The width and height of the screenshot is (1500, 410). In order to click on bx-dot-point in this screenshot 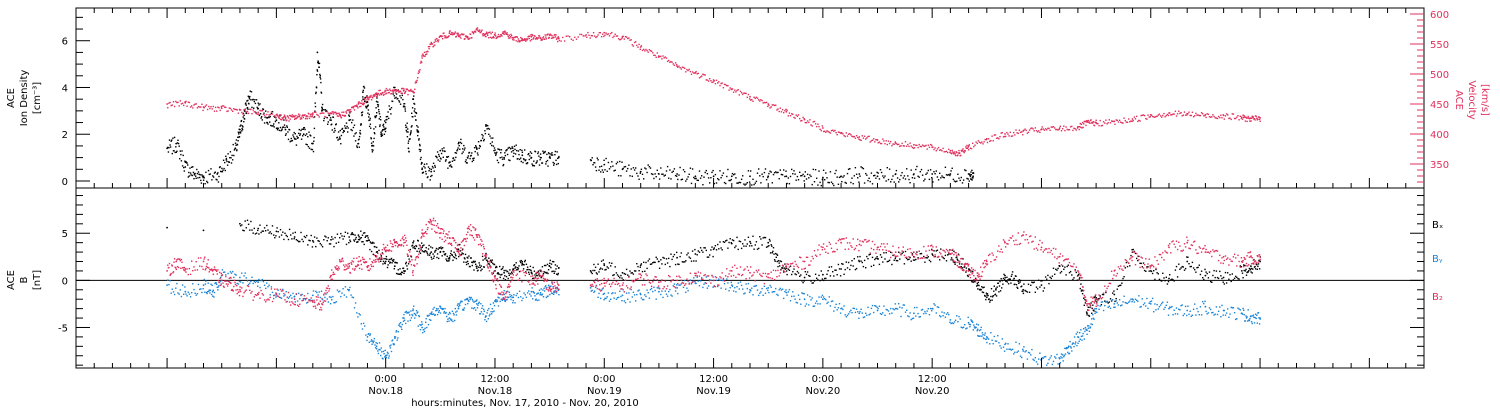, I will do `click(1150, 271)`.